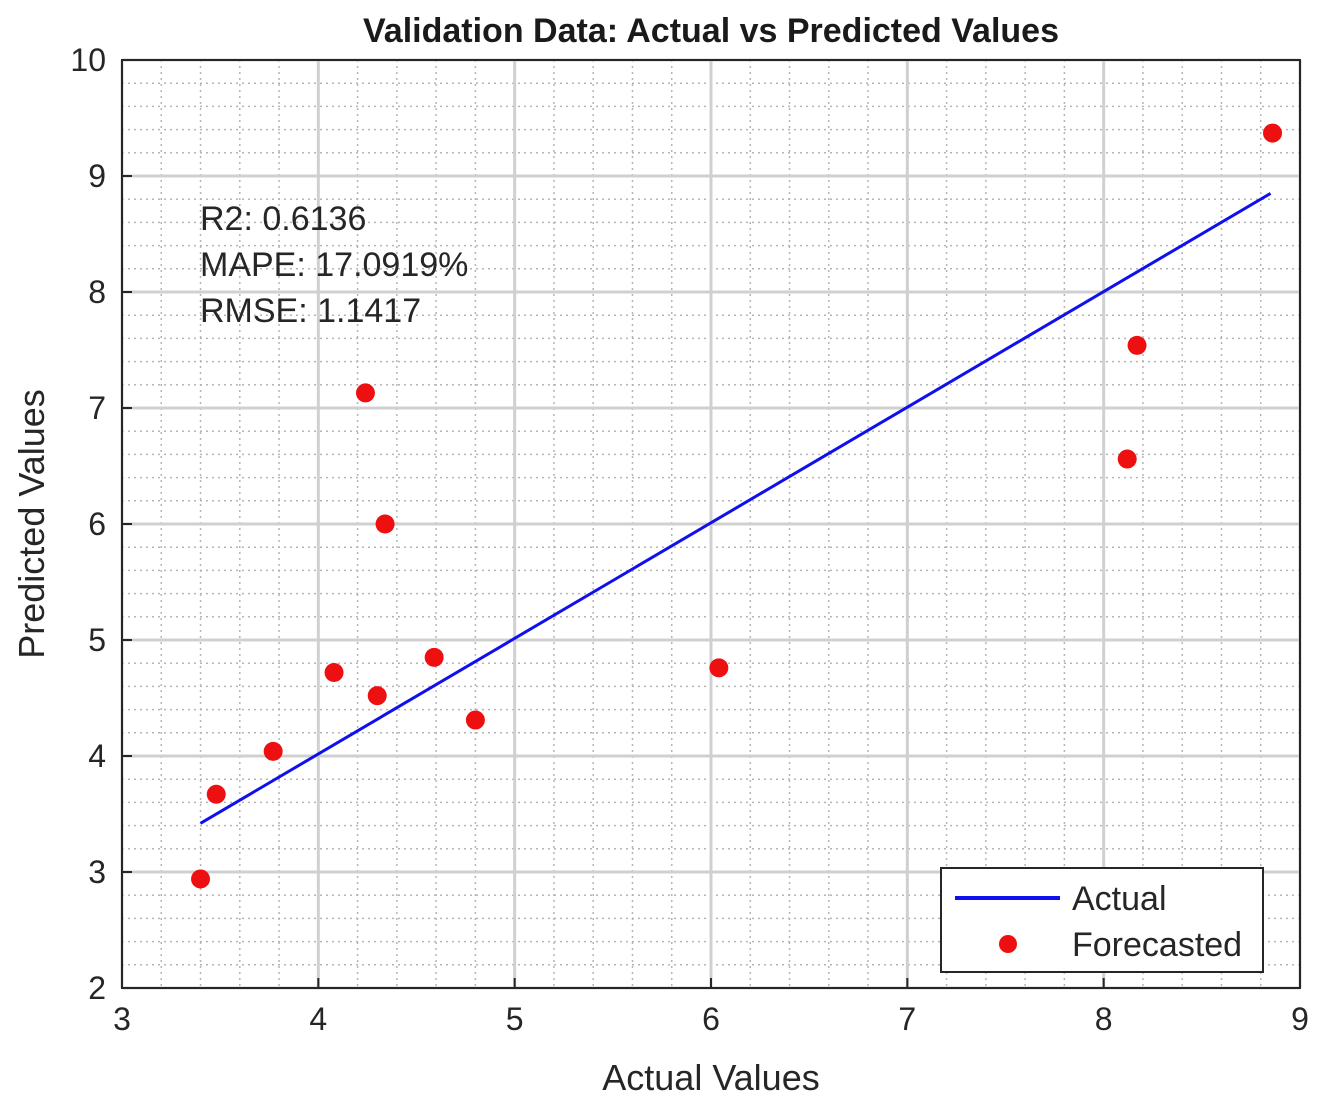 The height and width of the screenshot is (1117, 1331). Describe the element at coordinates (97, 640) in the screenshot. I see `y-tick-label: 5` at that location.